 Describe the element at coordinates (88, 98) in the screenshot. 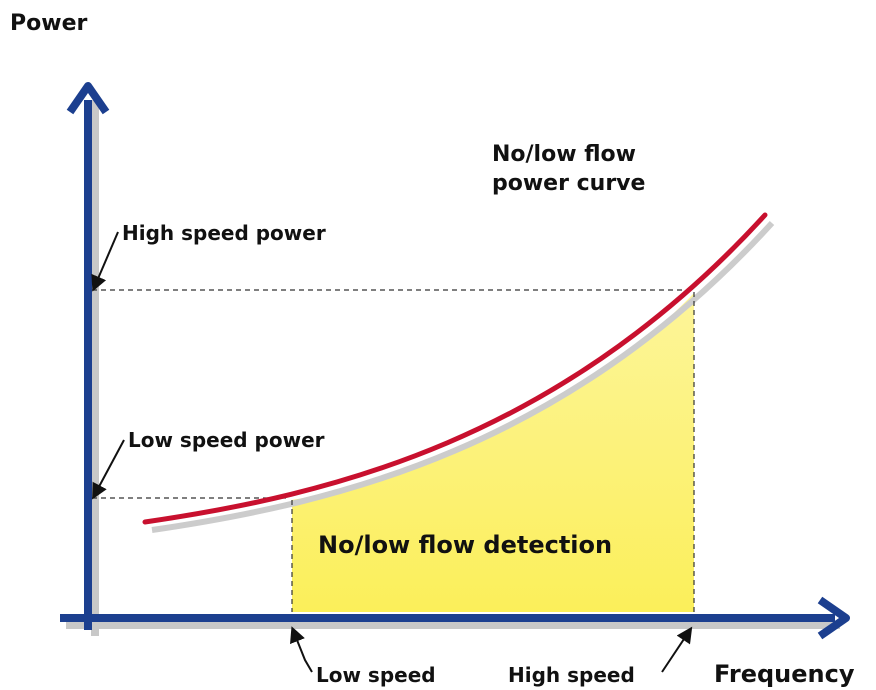

I see `y-axis-arrow` at that location.